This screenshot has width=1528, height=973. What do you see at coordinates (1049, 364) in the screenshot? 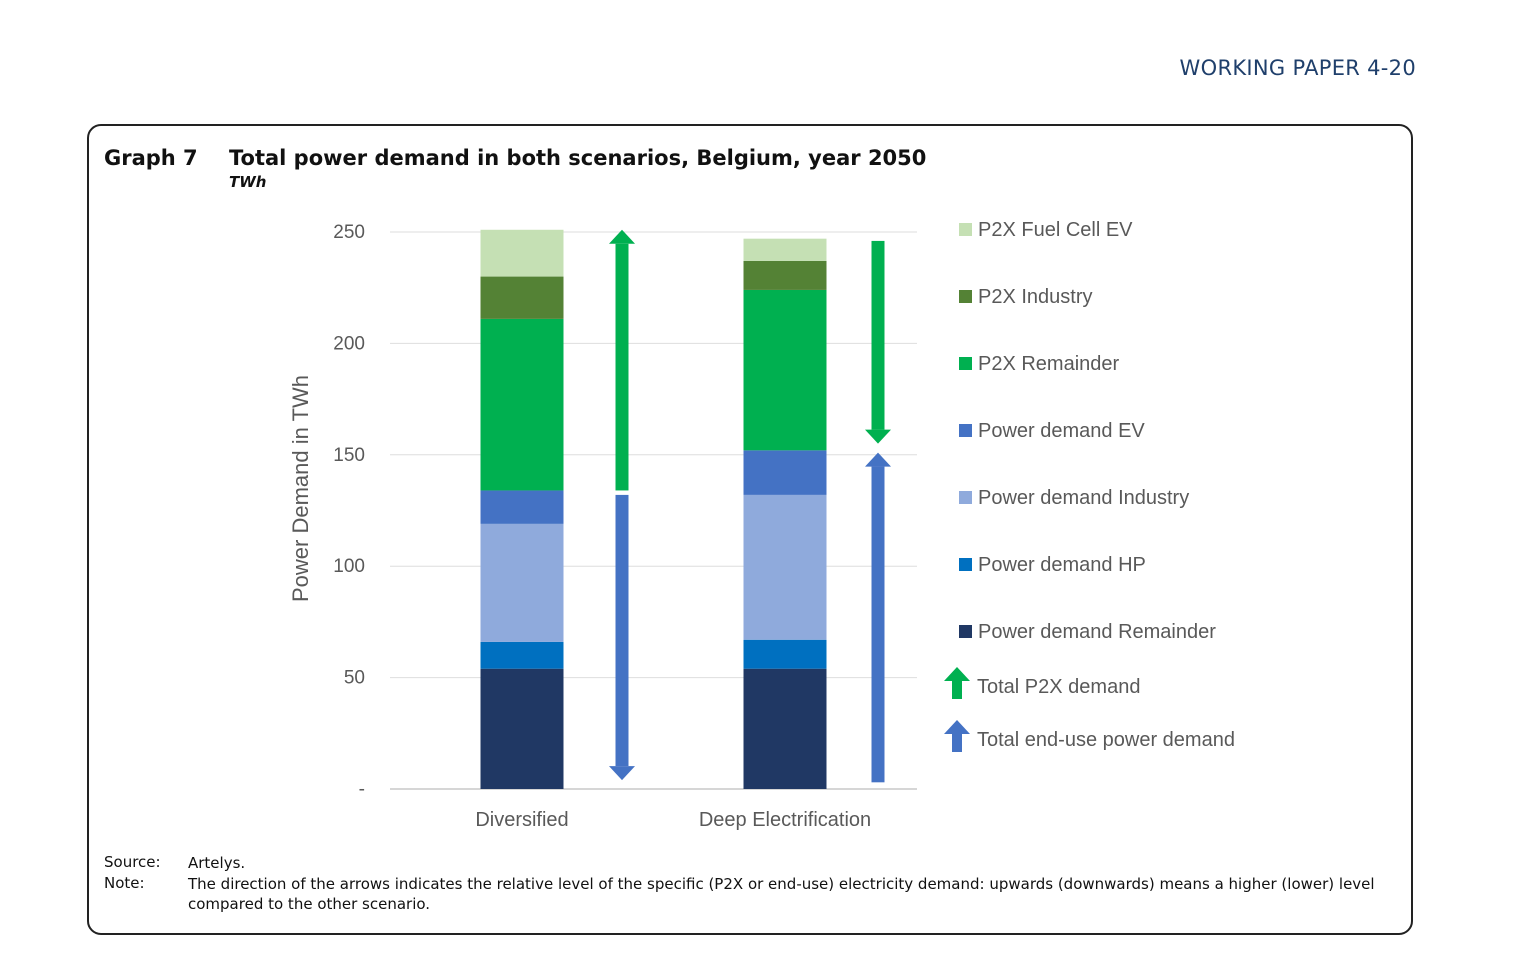
I see `legend-label: P2X Remainder` at bounding box center [1049, 364].